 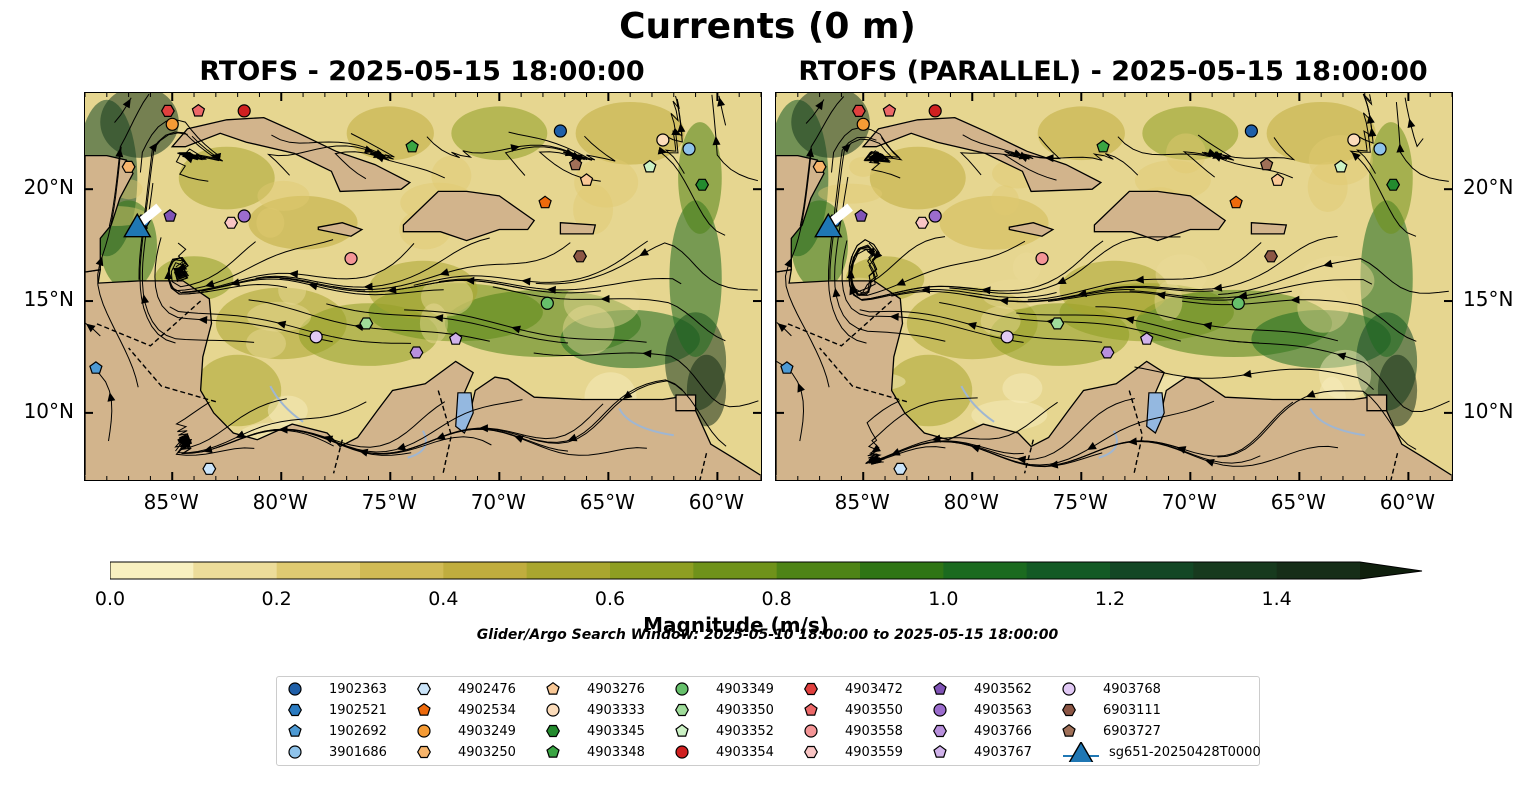 What do you see at coordinates (469, 216) in the screenshot?
I see `hispaniola-land` at bounding box center [469, 216].